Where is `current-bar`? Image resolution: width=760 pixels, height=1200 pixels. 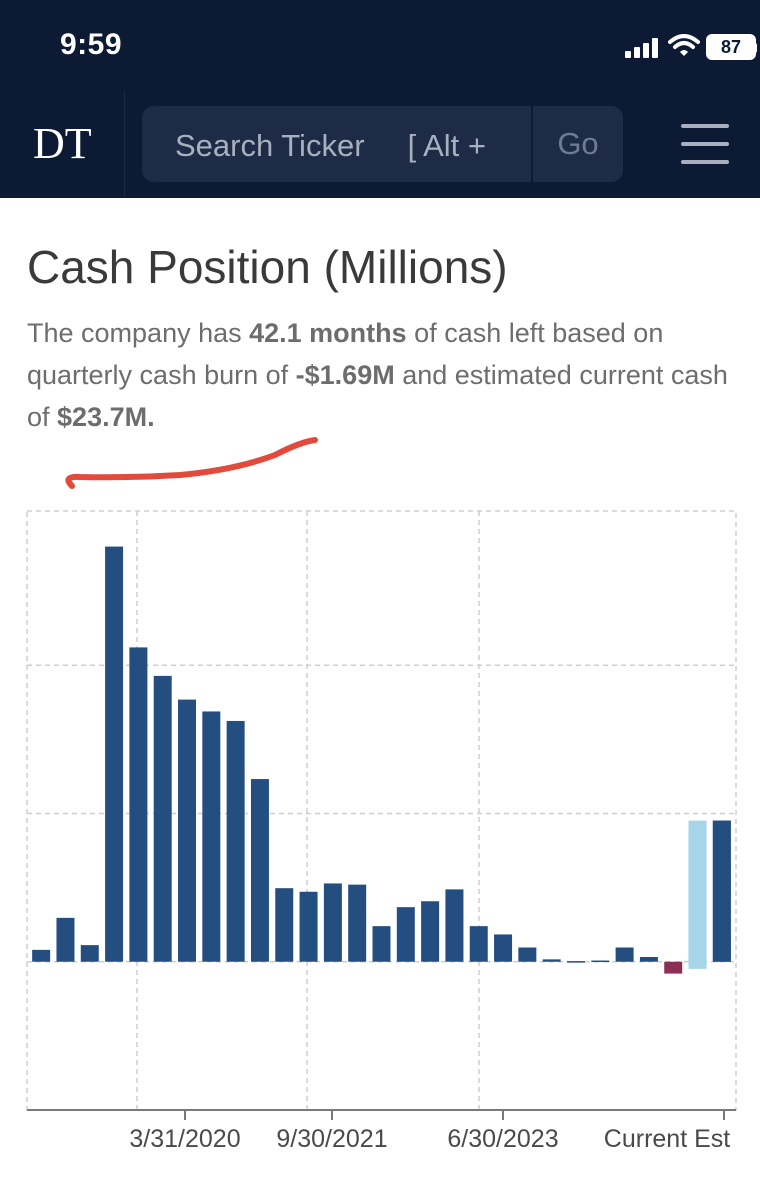
current-bar is located at coordinates (721, 891).